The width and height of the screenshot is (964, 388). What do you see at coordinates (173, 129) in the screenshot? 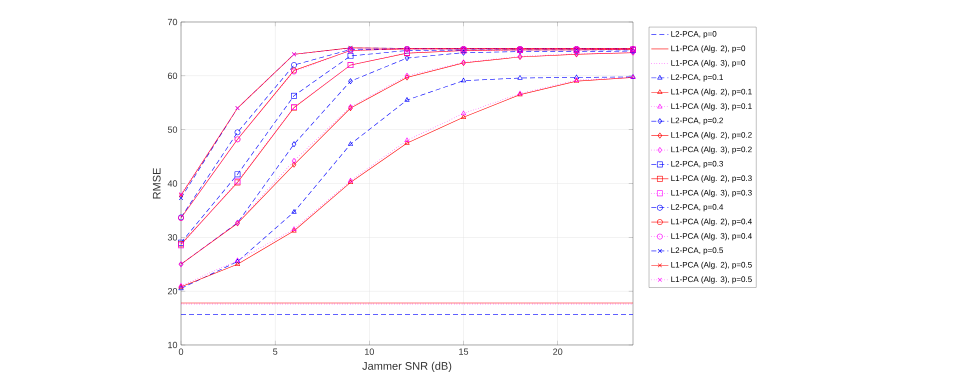
I see `y-tick-label: 50` at bounding box center [173, 129].